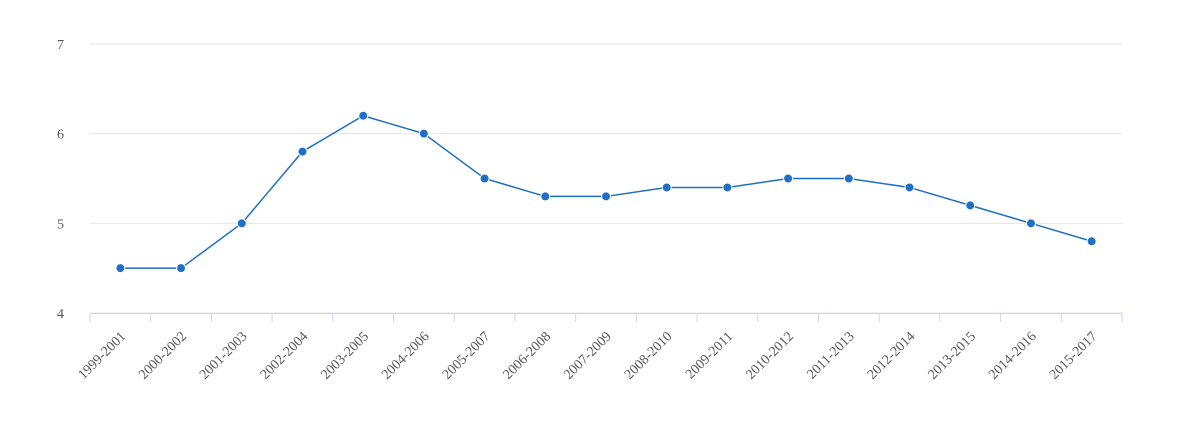 This screenshot has height=423, width=1196. Describe the element at coordinates (953, 356) in the screenshot. I see `x-tick-label: 2013-2015` at that location.